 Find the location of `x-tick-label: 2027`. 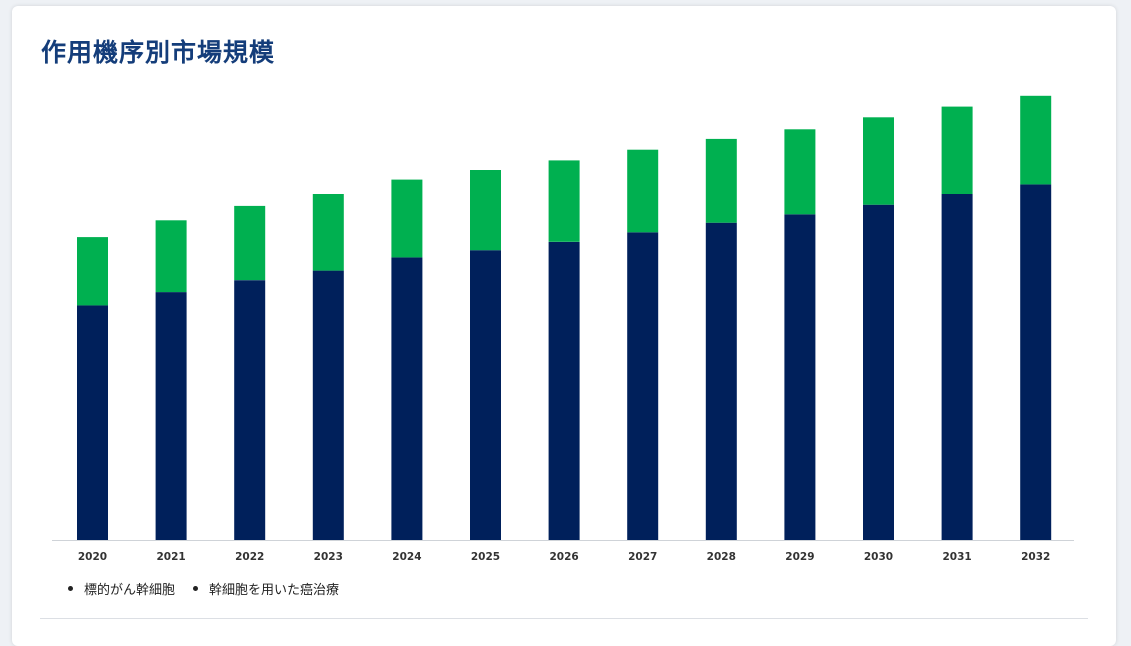

x-tick-label: 2027 is located at coordinates (642, 557).